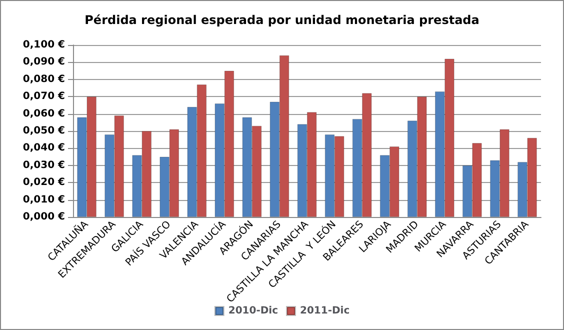 The width and height of the screenshot is (564, 330). What do you see at coordinates (282, 20) in the screenshot?
I see `chart-title: Pérdida regional esperada por unidad monetaria prestada` at bounding box center [282, 20].